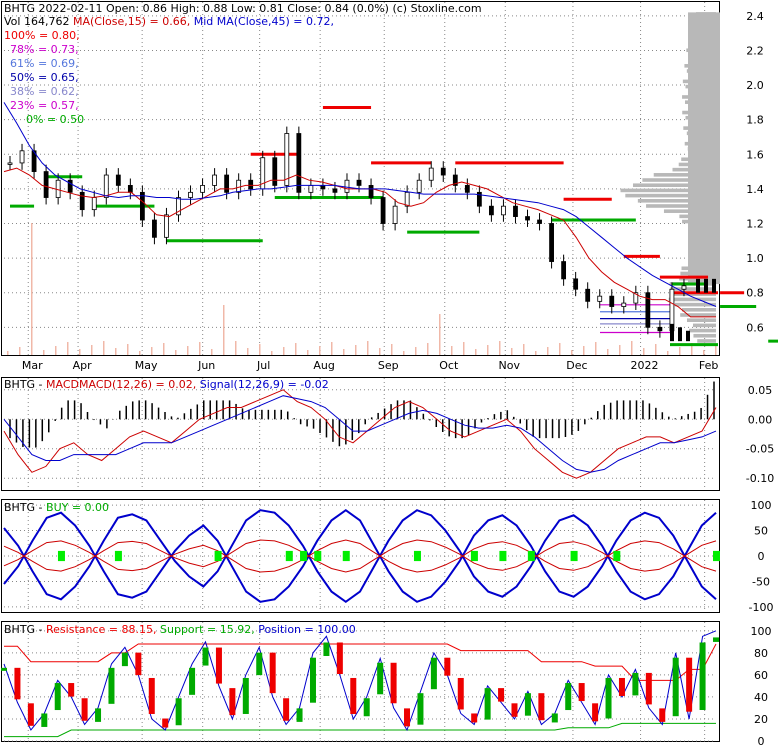 This screenshot has height=746, width=778. What do you see at coordinates (761, 531) in the screenshot?
I see `buy-ytick-1: 50` at bounding box center [761, 531].